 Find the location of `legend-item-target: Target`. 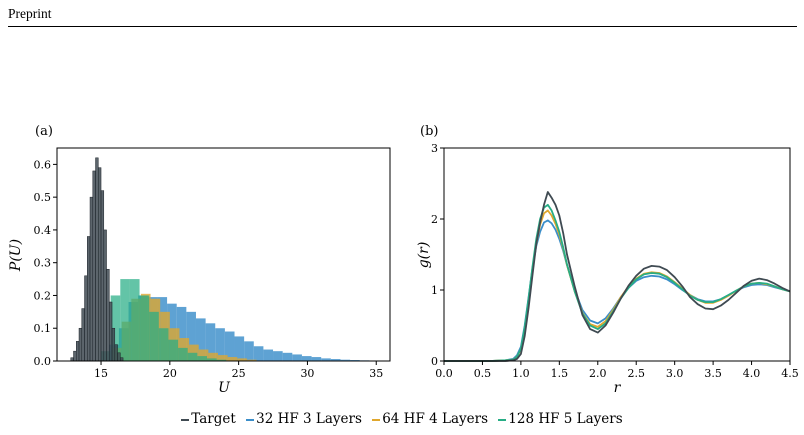

legend-item-target: Target is located at coordinates (208, 419).